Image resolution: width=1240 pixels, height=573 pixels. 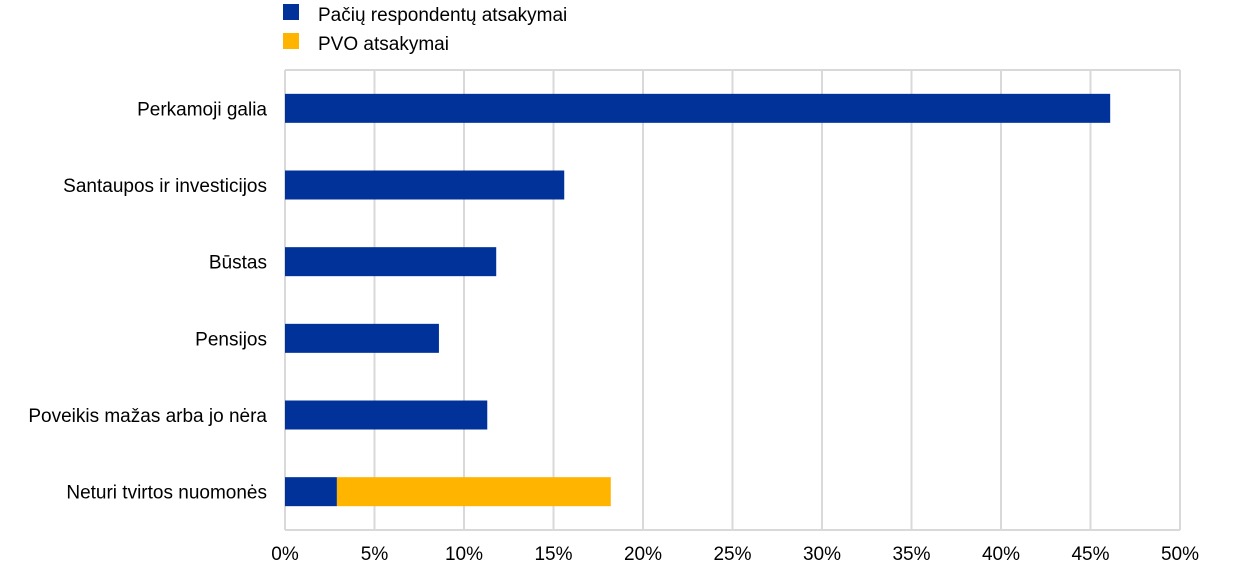 I want to click on category-label: Neturi tvirtos nuomonės, so click(x=166, y=493).